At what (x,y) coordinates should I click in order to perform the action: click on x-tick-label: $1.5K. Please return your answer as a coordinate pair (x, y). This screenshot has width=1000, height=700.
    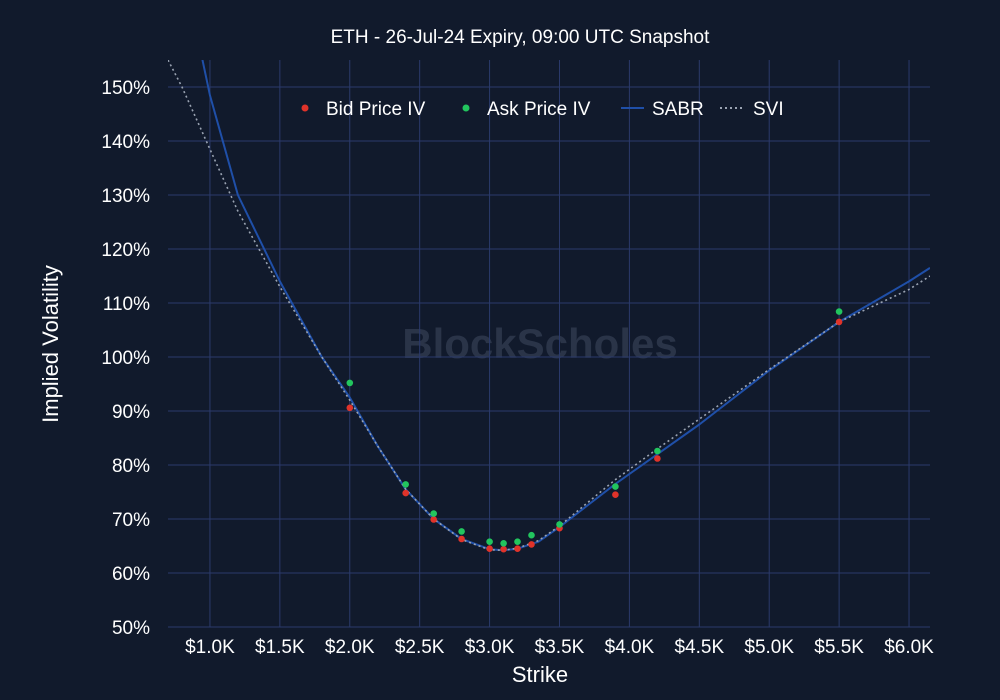
    Looking at the image, I should click on (280, 647).